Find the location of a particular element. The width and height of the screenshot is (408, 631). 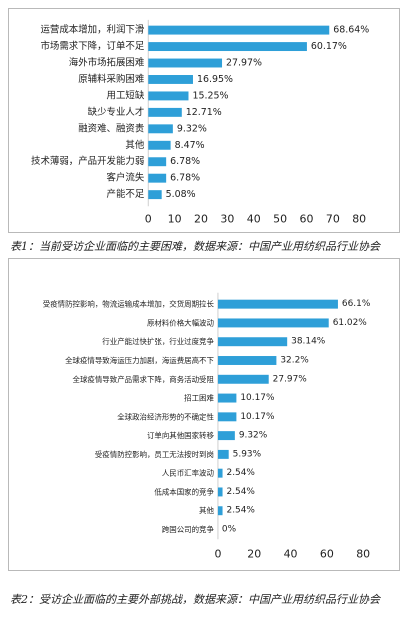

category-label: 融资难、融资贵 is located at coordinates (111, 128).